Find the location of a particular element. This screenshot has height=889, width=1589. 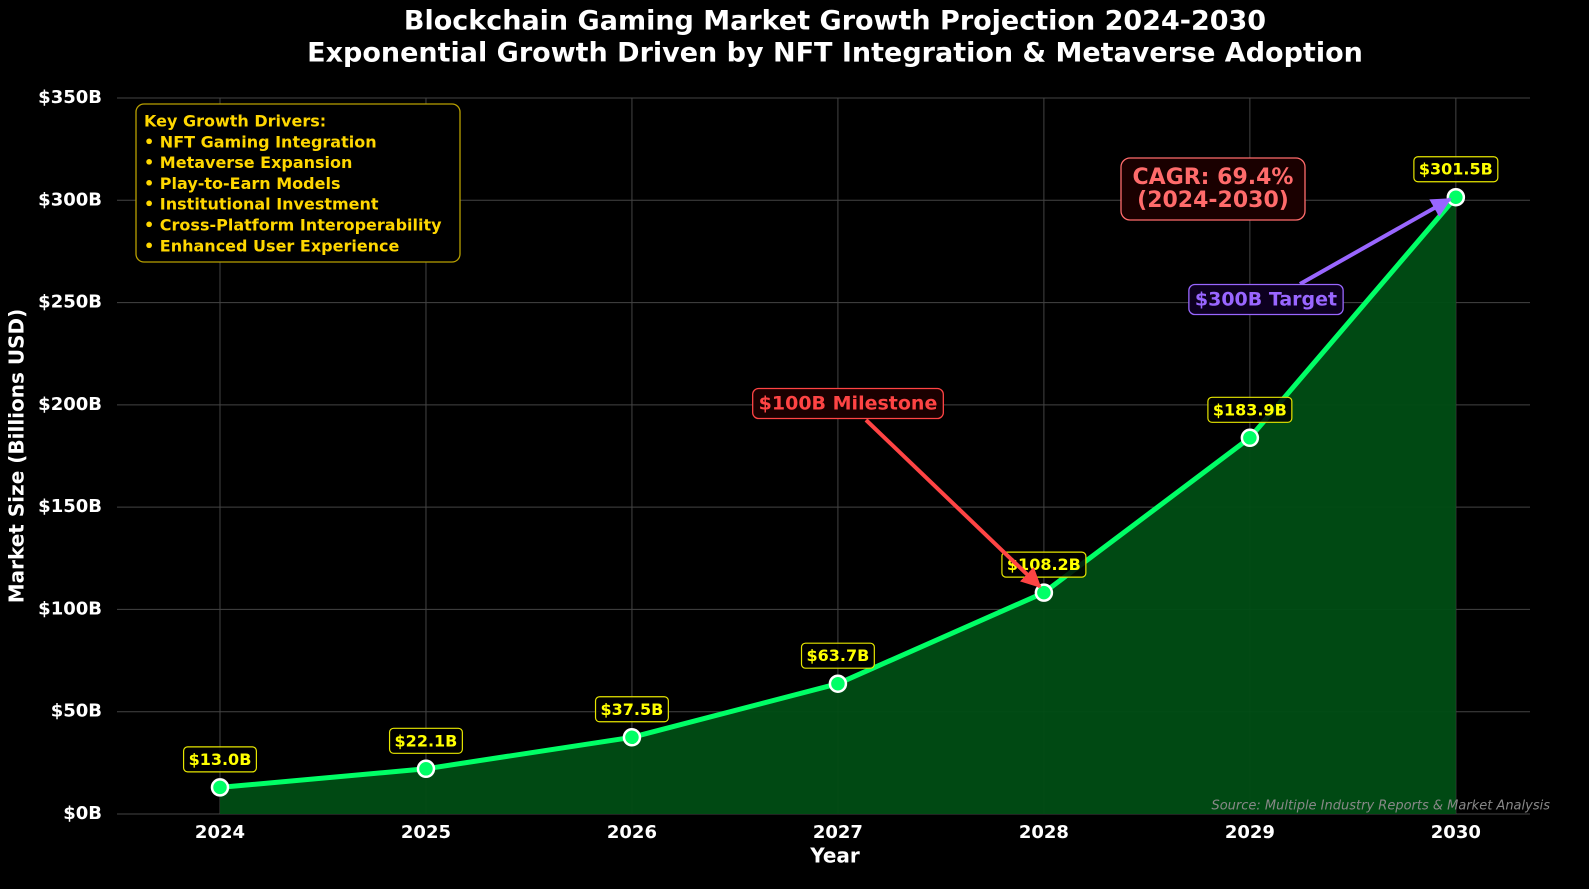

driver-text: • Cross-Platform Interoperability is located at coordinates (293, 225).